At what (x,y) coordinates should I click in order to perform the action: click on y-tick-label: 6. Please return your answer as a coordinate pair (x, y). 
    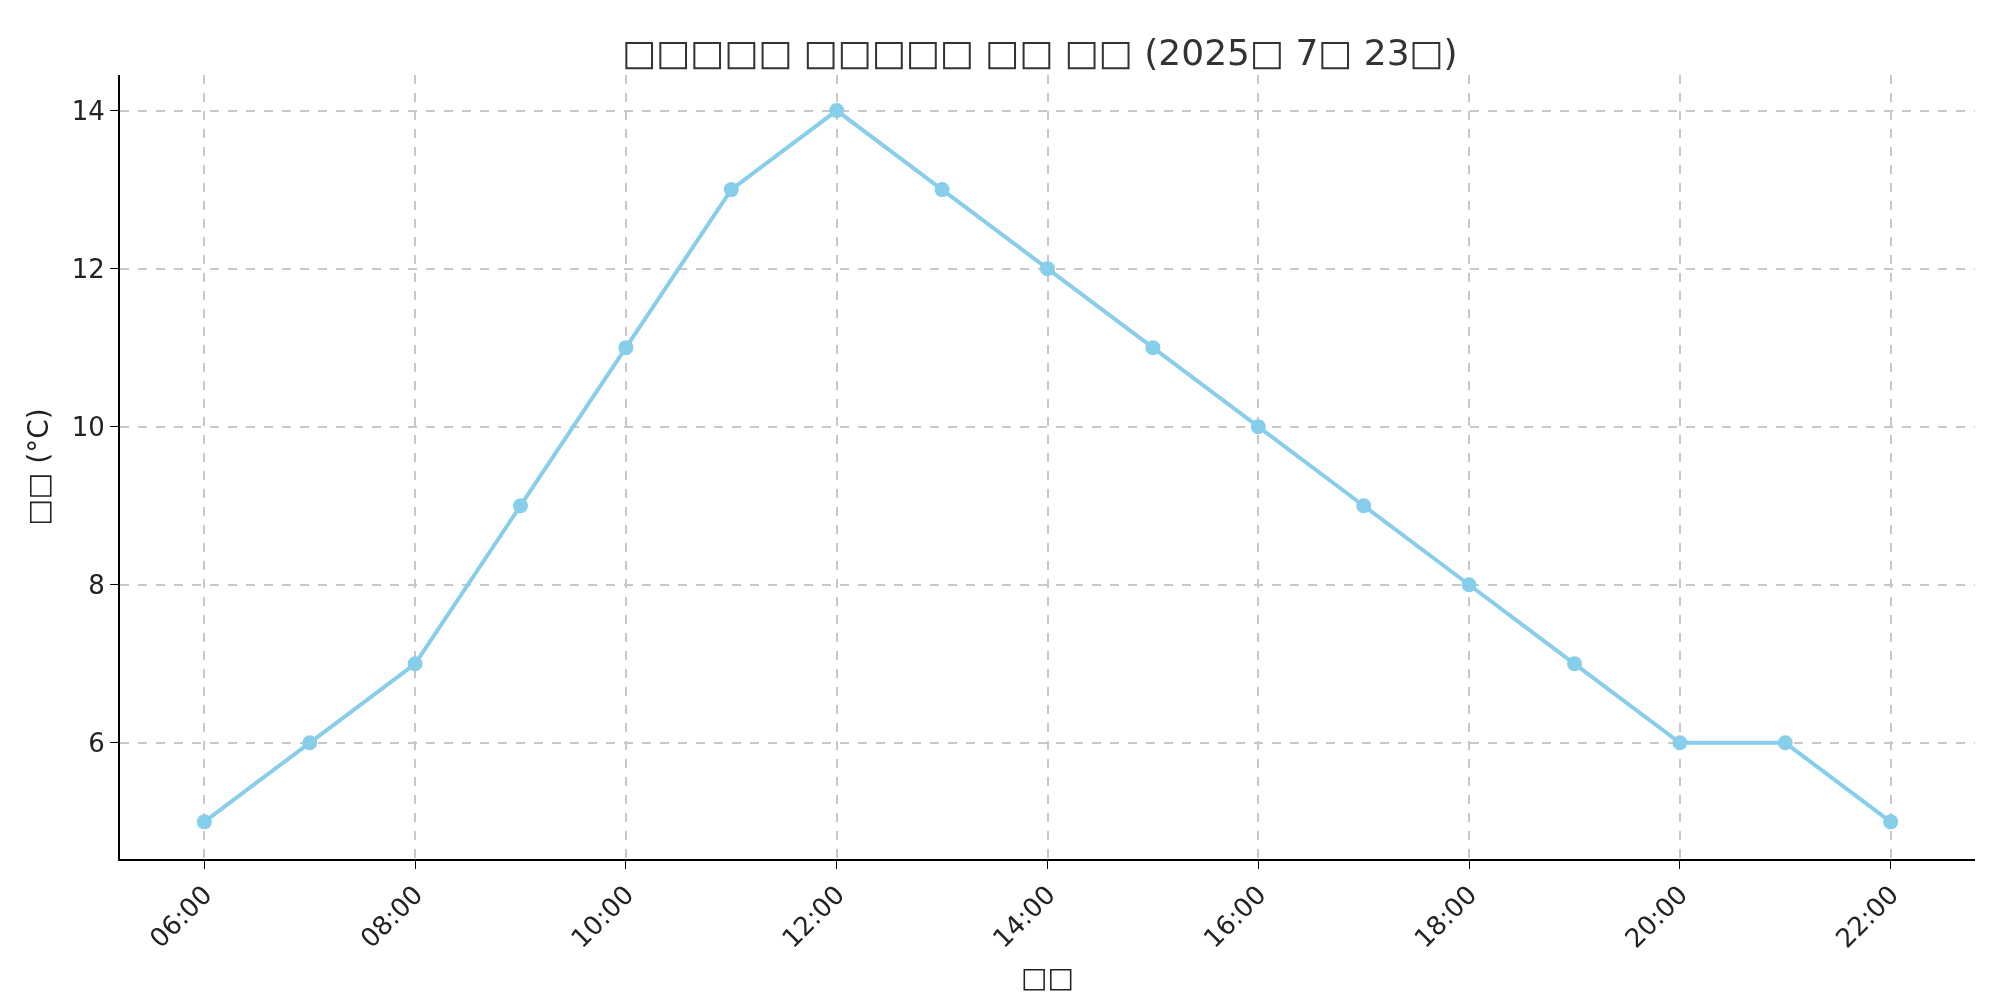
    Looking at the image, I should click on (96, 742).